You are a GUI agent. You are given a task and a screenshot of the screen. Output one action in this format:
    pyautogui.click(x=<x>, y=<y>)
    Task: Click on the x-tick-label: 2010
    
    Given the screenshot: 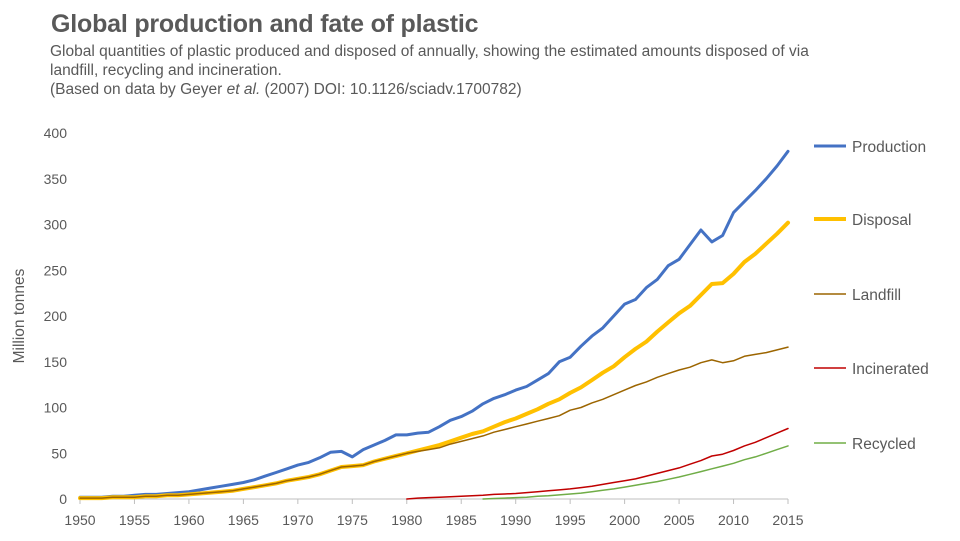 What is the action you would take?
    pyautogui.click(x=733, y=520)
    